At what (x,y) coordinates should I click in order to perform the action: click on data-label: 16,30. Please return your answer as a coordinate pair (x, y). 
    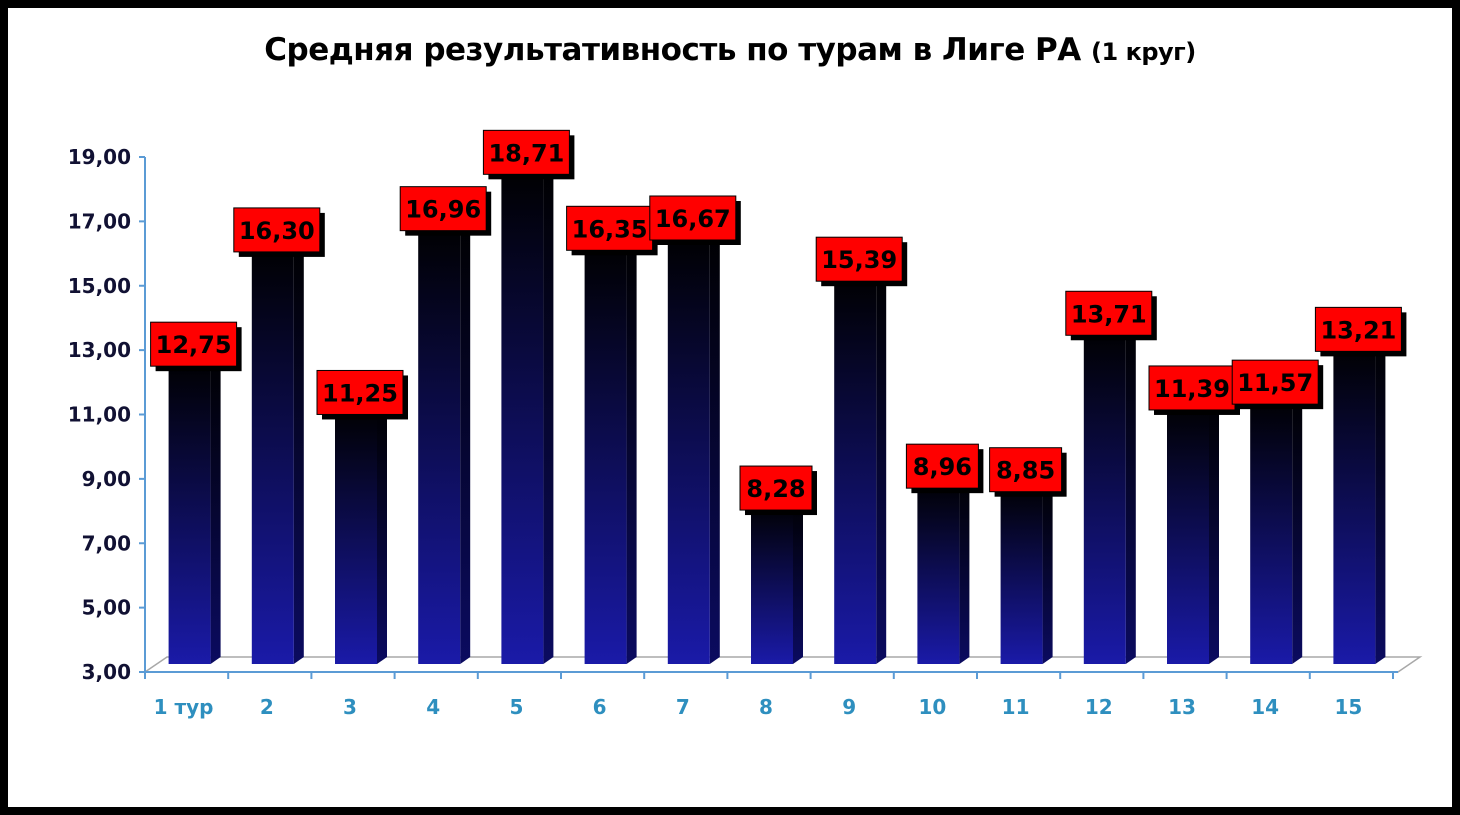
    Looking at the image, I should click on (277, 231).